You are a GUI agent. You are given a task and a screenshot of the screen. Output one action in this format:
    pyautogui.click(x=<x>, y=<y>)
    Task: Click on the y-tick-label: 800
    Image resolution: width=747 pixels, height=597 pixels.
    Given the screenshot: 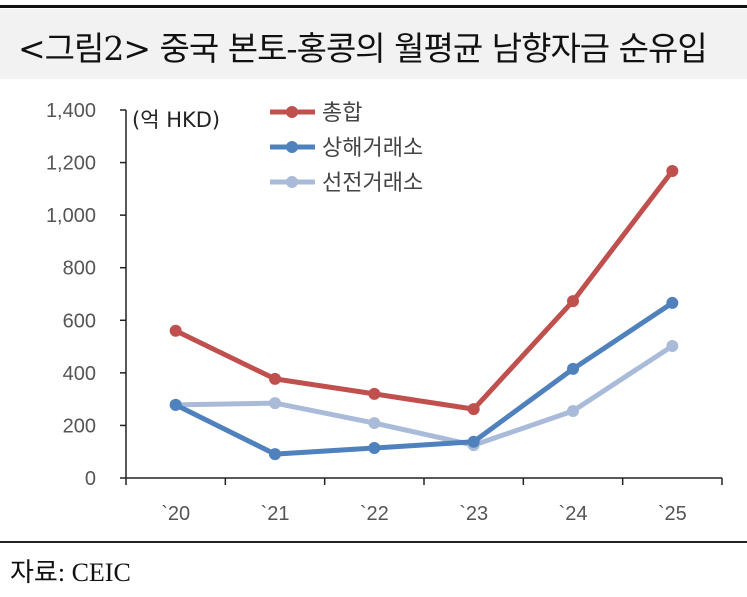 What is the action you would take?
    pyautogui.click(x=79, y=269)
    